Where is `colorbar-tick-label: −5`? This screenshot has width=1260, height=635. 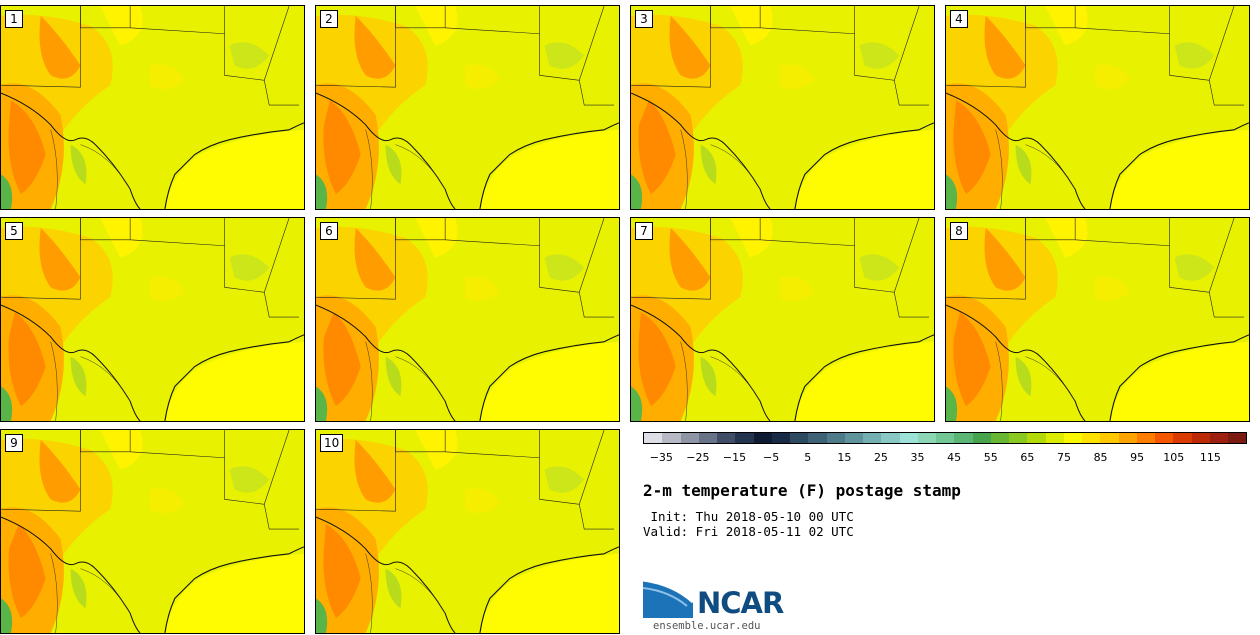 colorbar-tick-label: −5 is located at coordinates (771, 457).